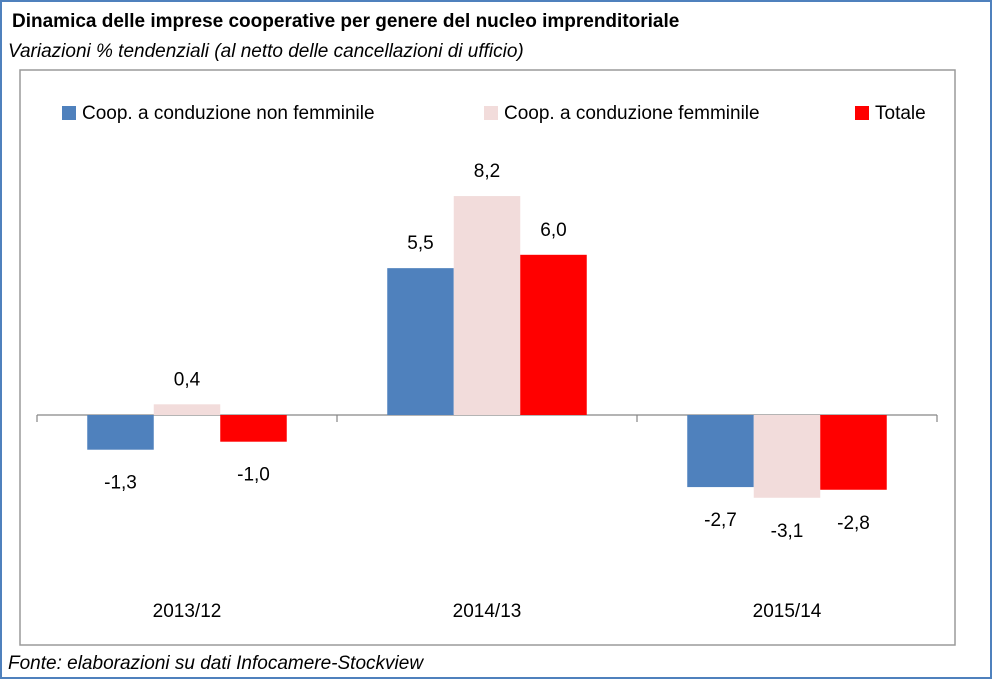 This screenshot has height=684, width=992. I want to click on data-label: 0,4, so click(187, 379).